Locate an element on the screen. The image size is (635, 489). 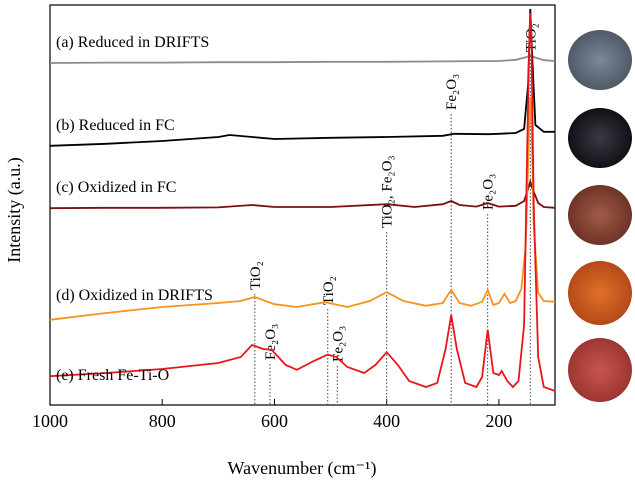
x-tick-label: 400 is located at coordinates (386, 421).